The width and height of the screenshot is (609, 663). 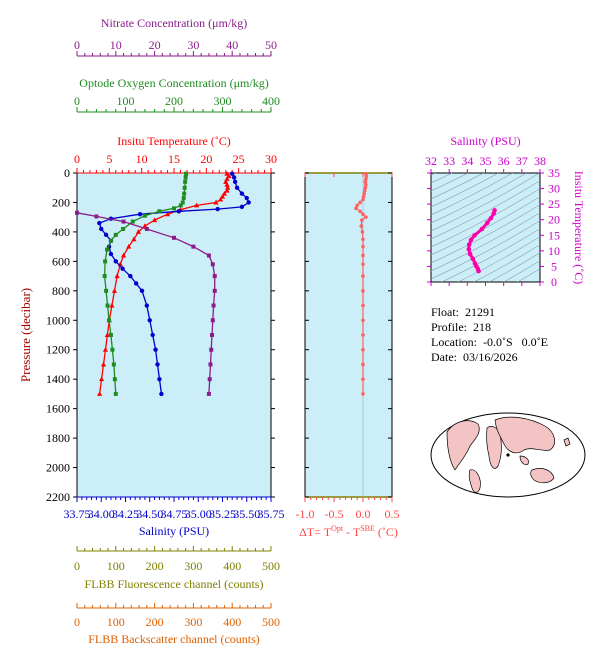 I want to click on backscatter-tick-label: 200, so click(x=155, y=622).